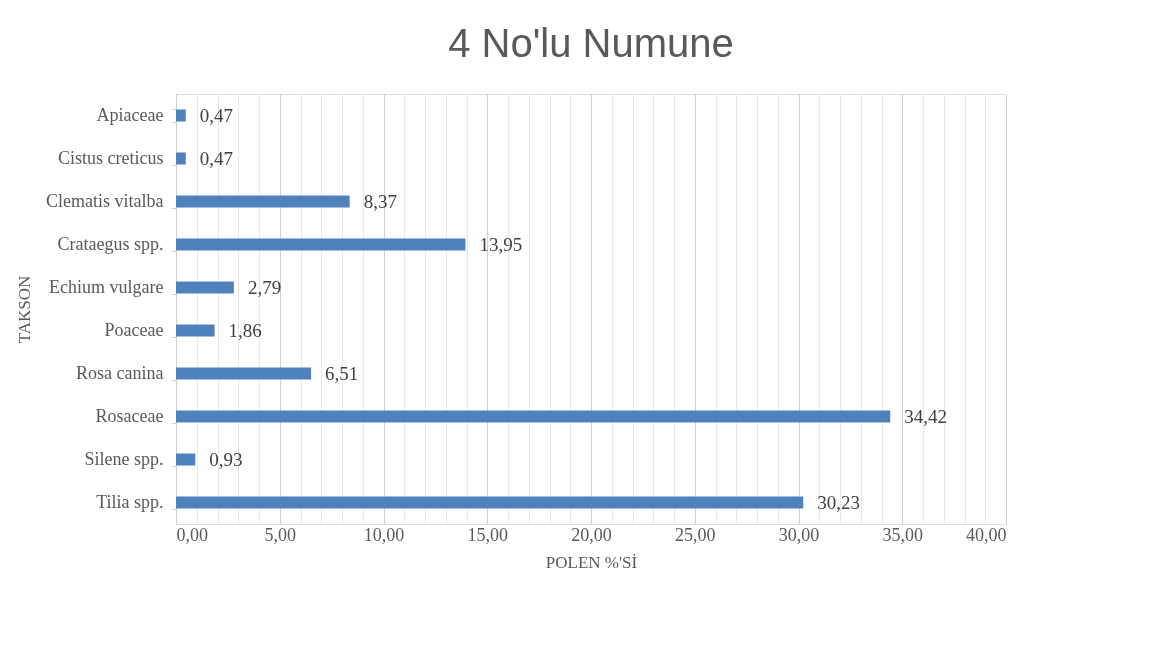  I want to click on data-label: 30,23, so click(839, 502).